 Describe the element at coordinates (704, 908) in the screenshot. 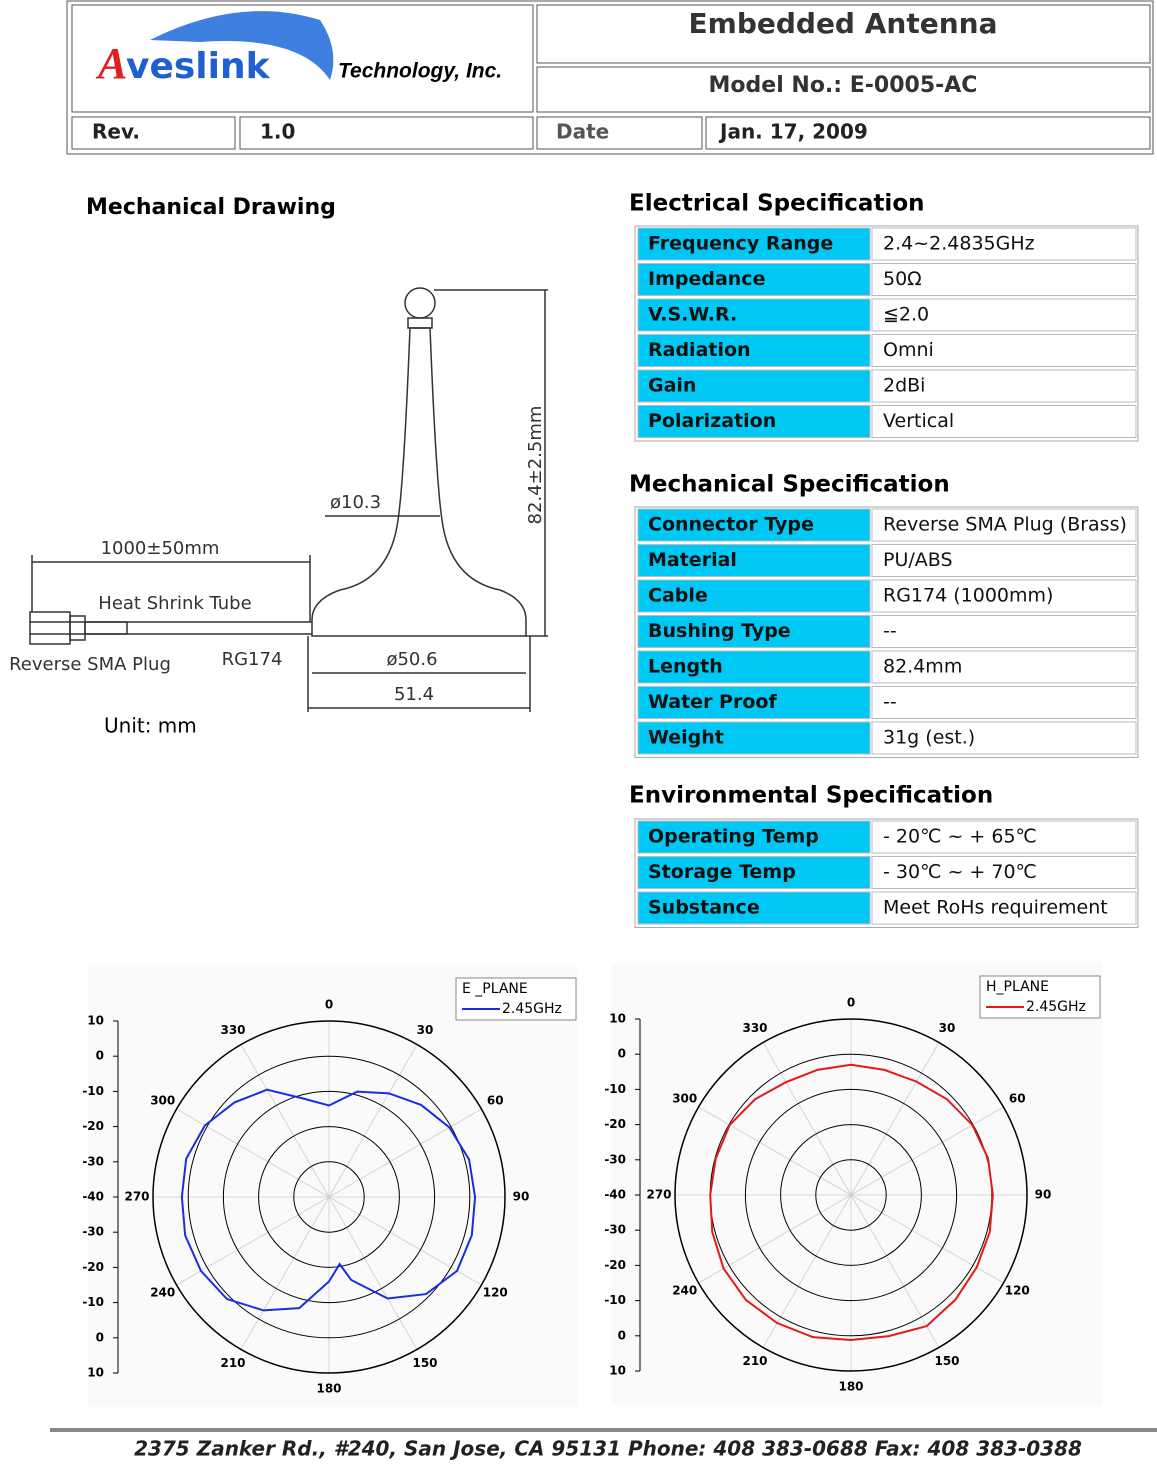

I see `spec-label: Substance` at that location.